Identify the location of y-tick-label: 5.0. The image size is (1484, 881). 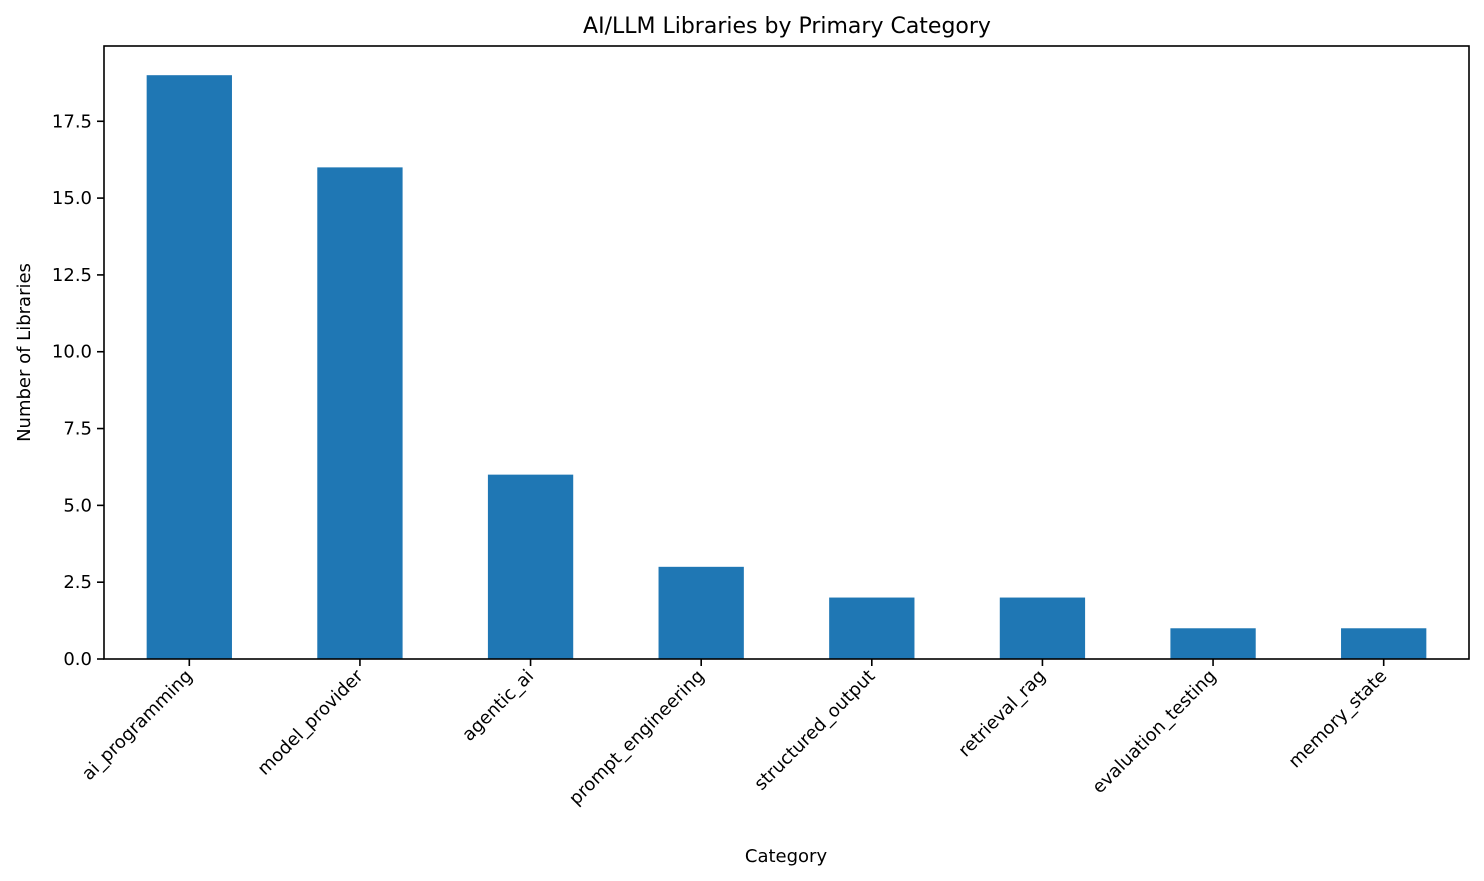
(77, 505).